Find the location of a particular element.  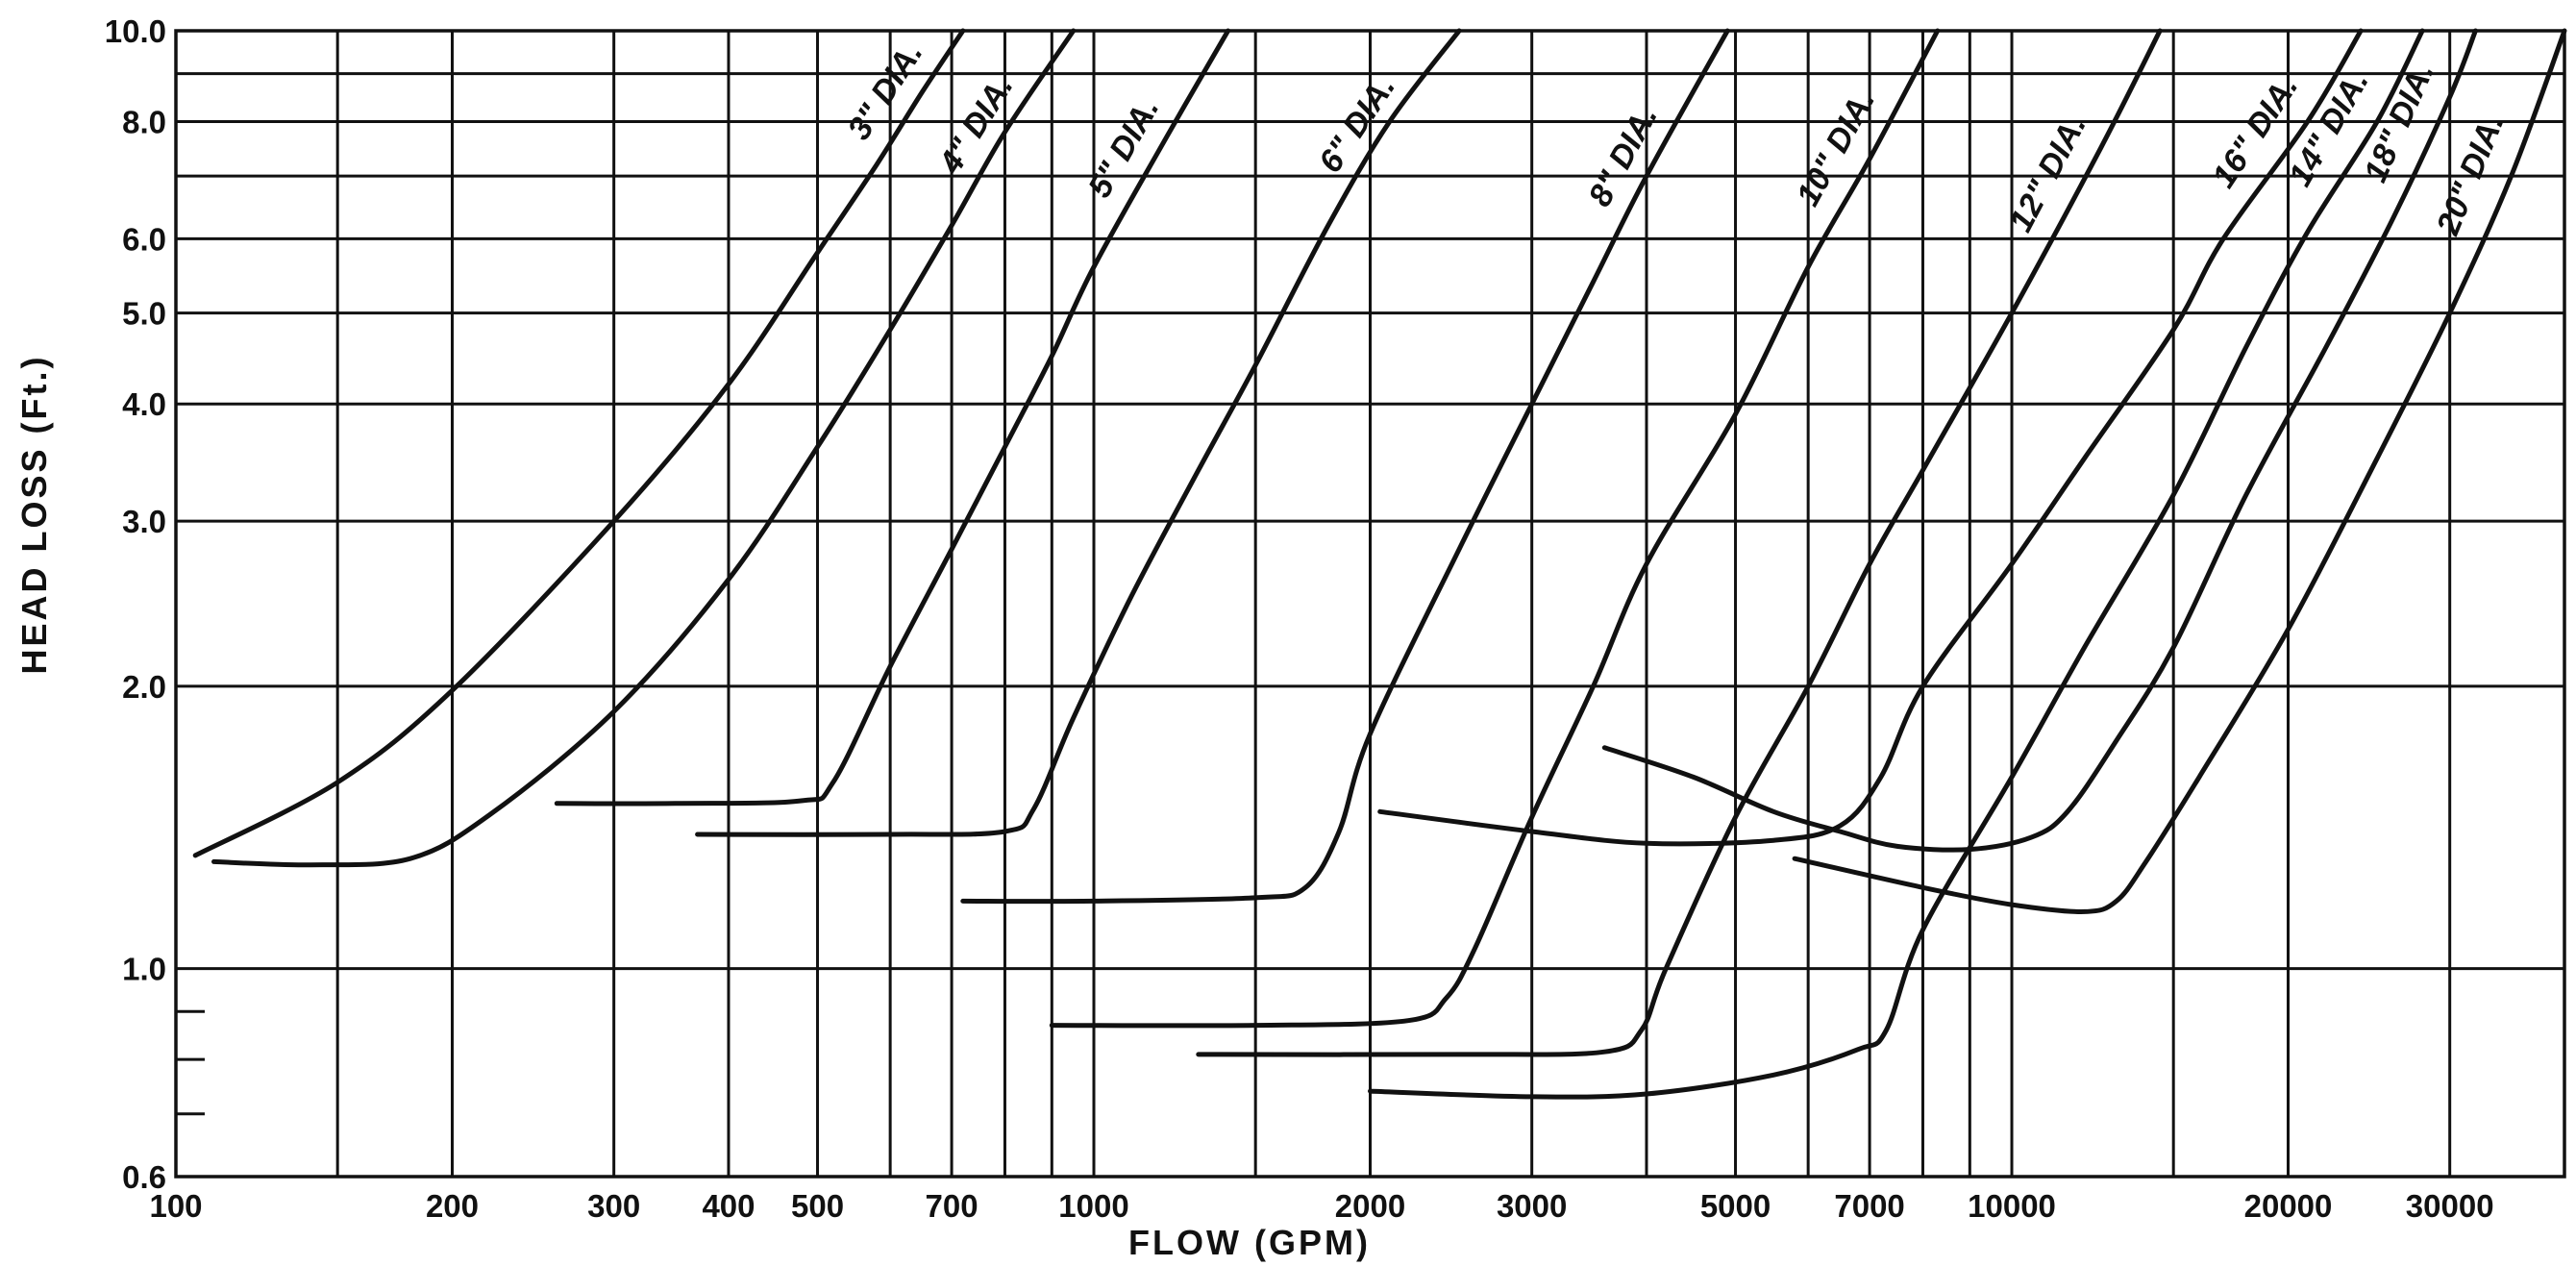

x-tick-label: 700 is located at coordinates (952, 1206).